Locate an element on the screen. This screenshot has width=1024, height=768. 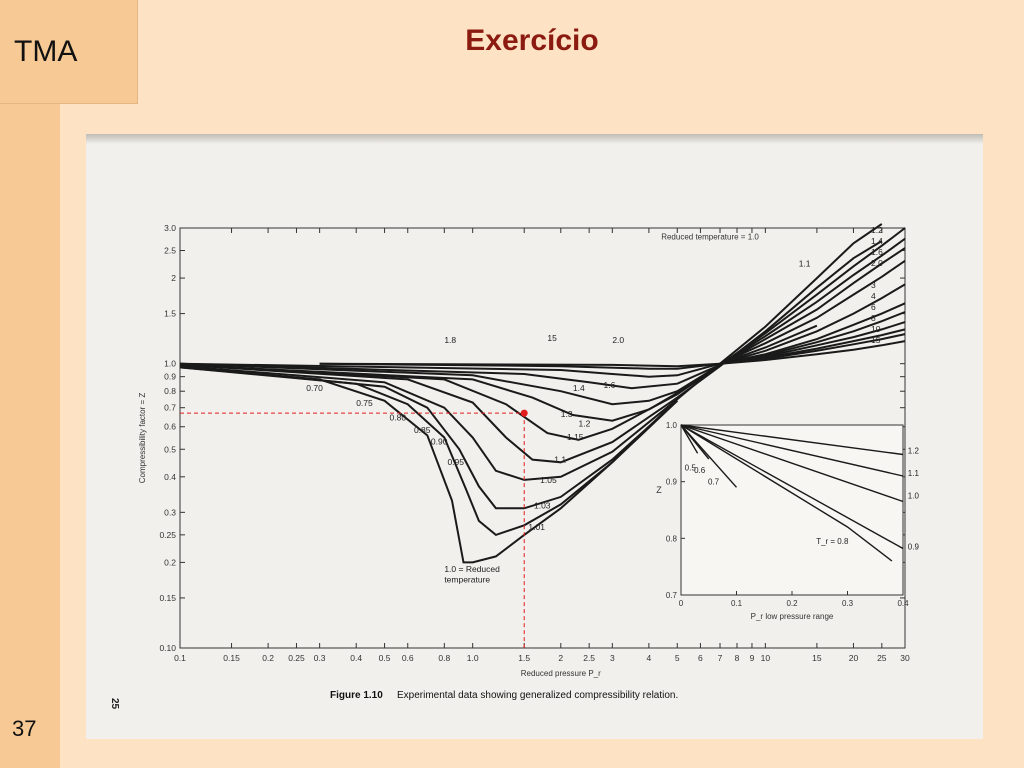
x-tick-label: 6 is located at coordinates (700, 658).